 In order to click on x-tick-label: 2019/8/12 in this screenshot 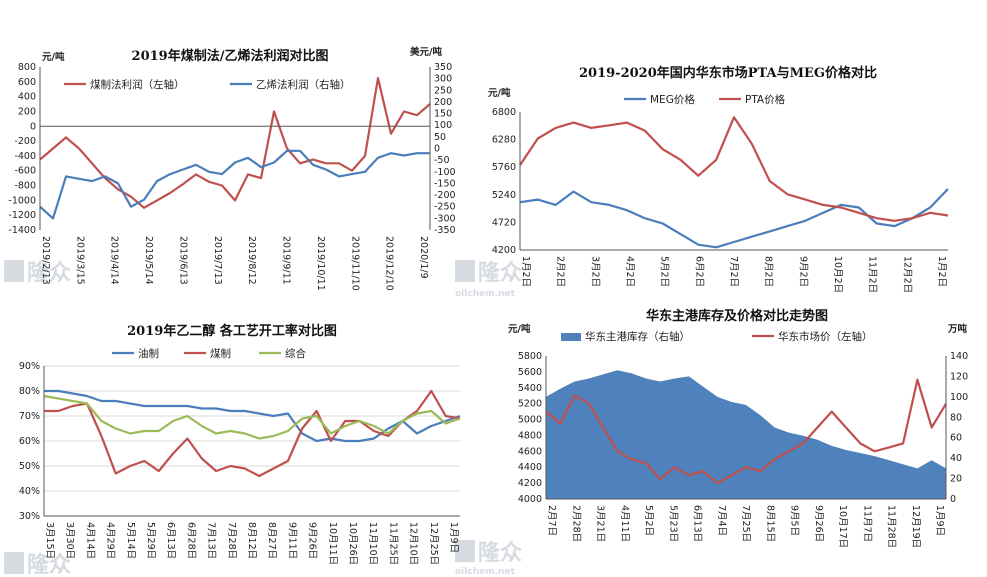, I will do `click(251, 260)`.